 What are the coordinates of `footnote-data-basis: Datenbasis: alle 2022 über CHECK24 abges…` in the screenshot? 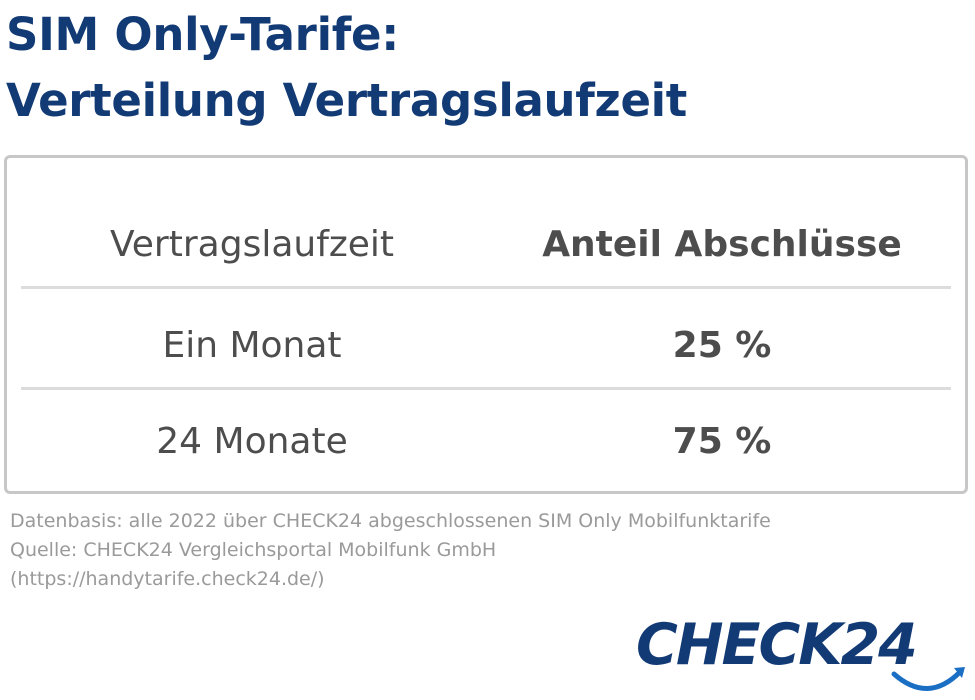 It's located at (390, 521).